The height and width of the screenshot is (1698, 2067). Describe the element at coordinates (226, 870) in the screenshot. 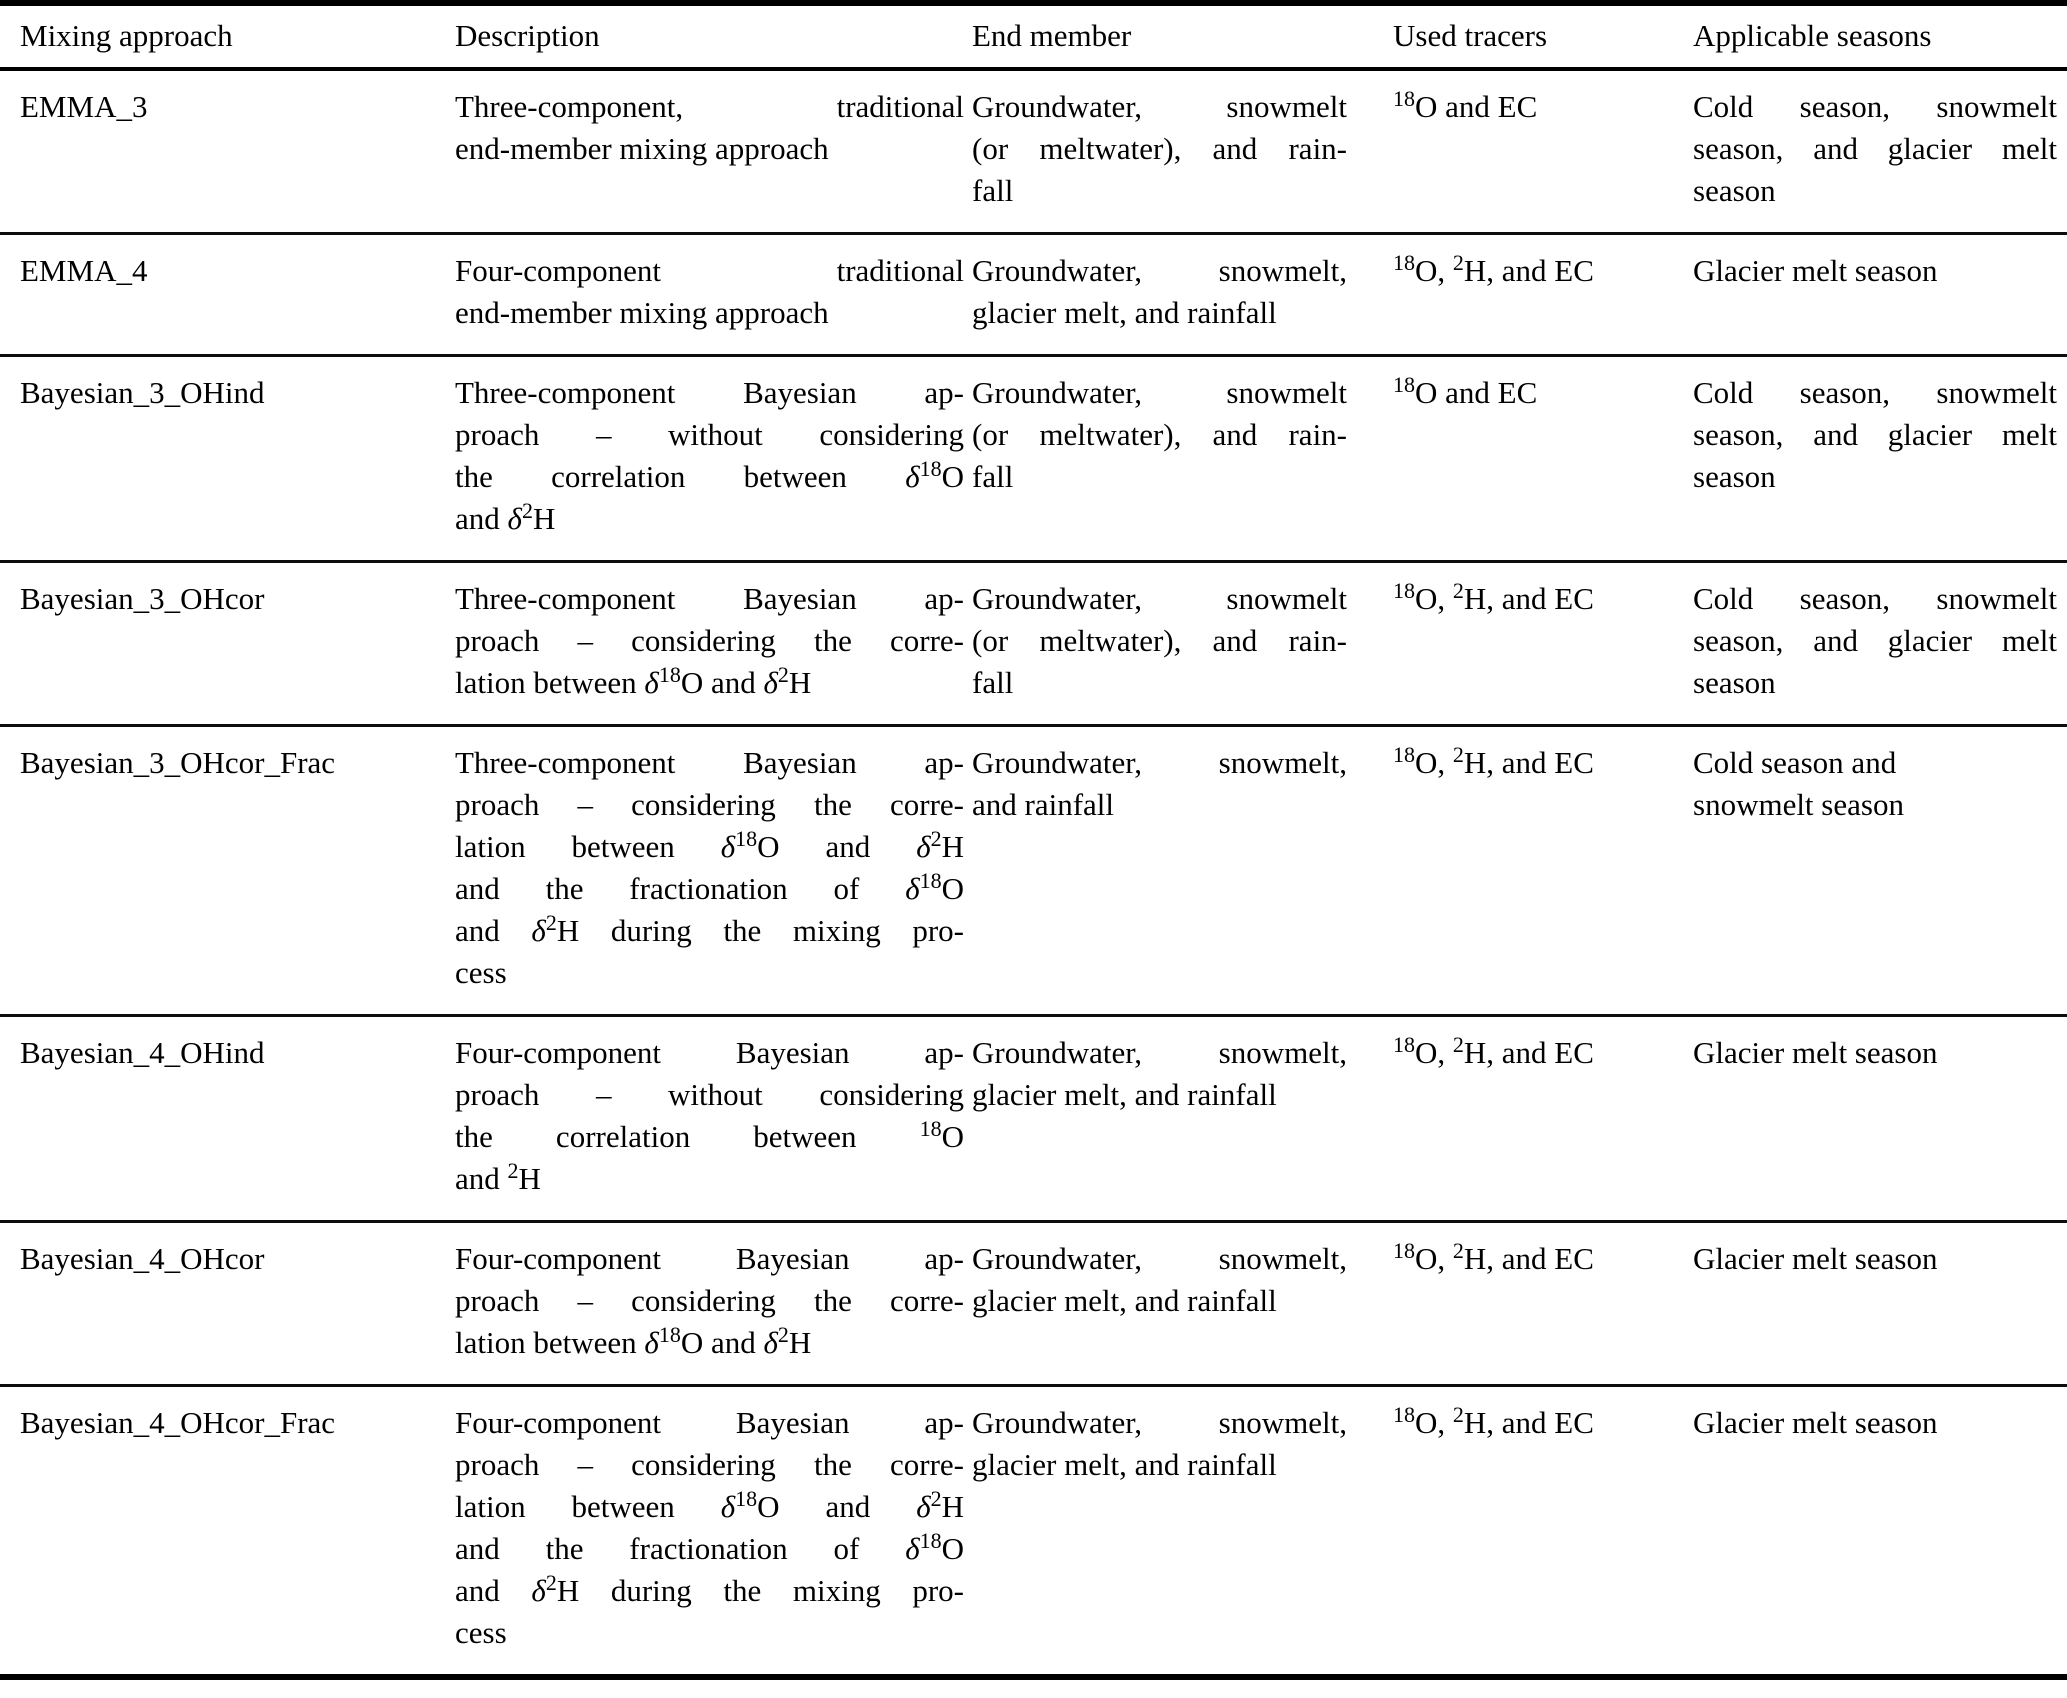

I see `cell-mixing-approach: Bayesian_3_OHcor_Frac` at that location.